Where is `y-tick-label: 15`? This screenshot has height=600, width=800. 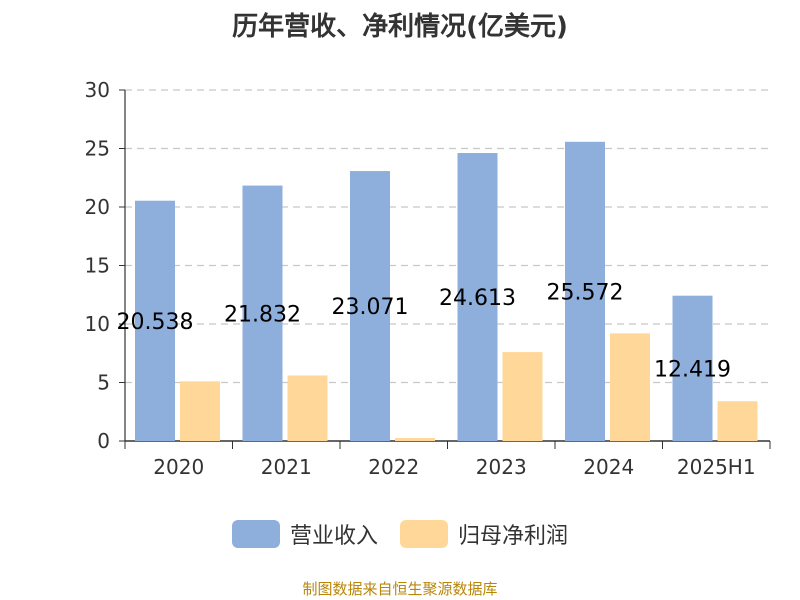
y-tick-label: 15 is located at coordinates (97, 266).